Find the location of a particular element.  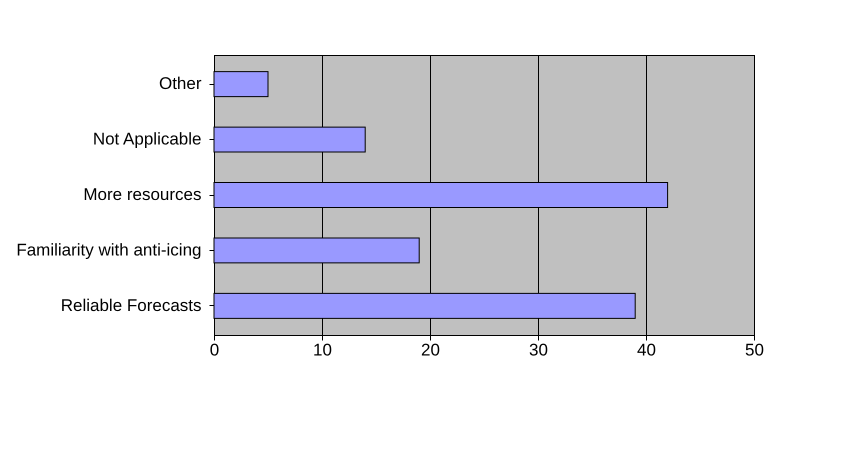

y-tick-label: More resources is located at coordinates (142, 194).